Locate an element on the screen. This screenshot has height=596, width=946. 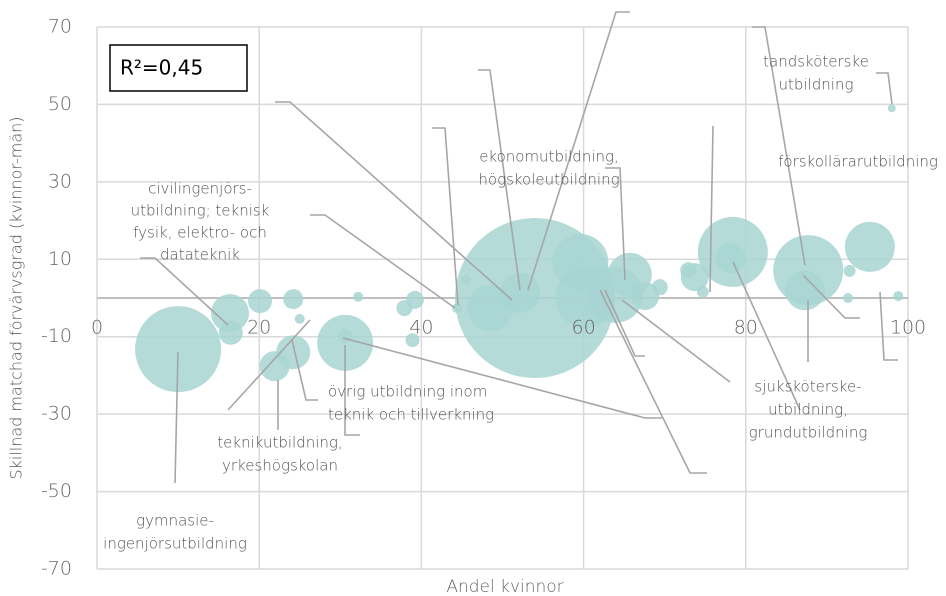
annotation: R²=0,45 is located at coordinates (161, 68).